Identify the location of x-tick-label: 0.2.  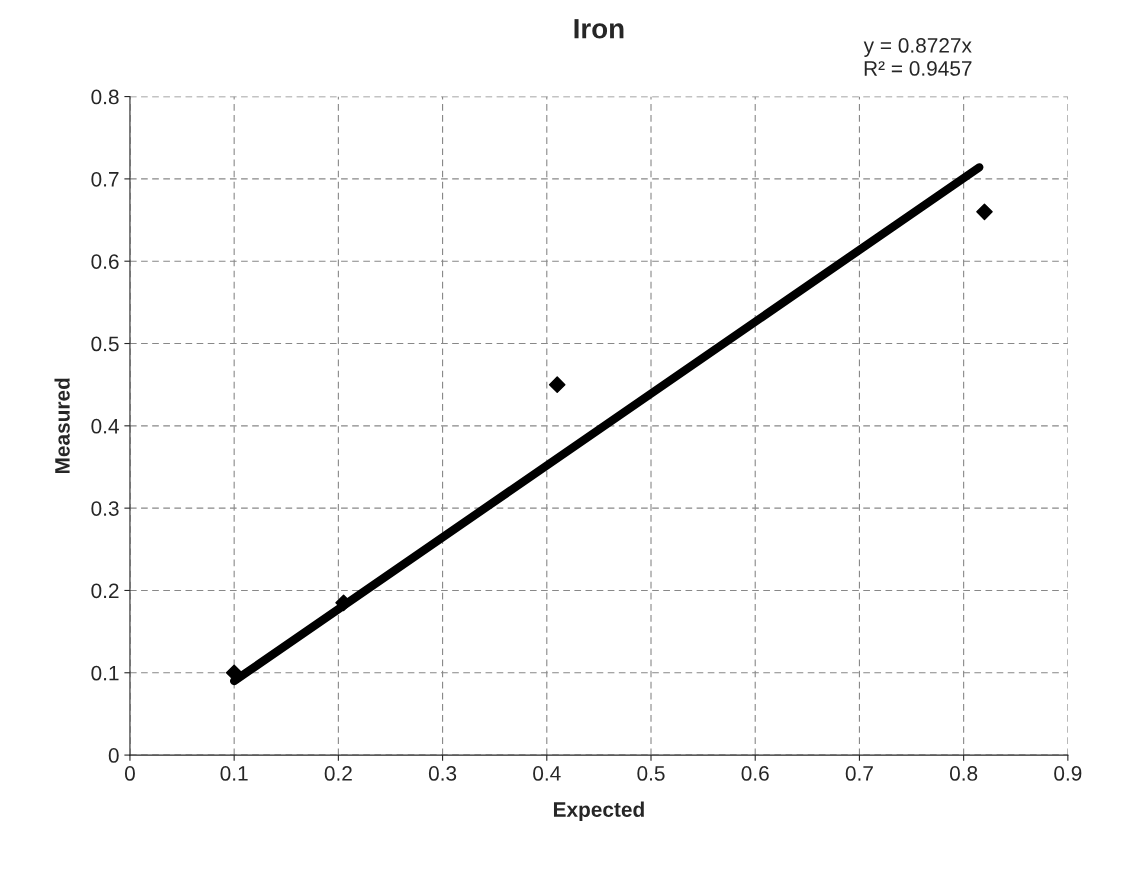
(338, 773).